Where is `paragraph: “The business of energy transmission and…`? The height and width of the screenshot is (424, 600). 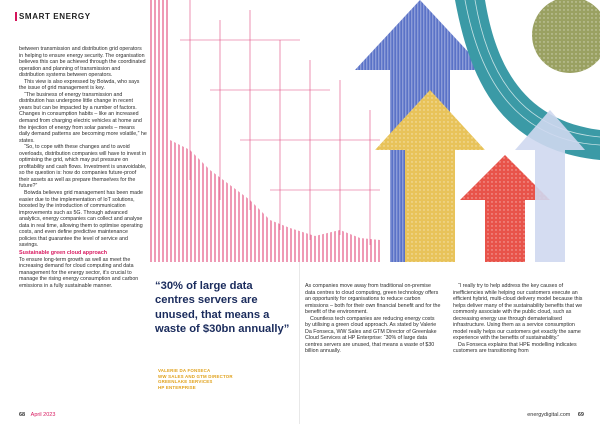
paragraph: “The business of energy transmission and… is located at coordinates (83, 117).